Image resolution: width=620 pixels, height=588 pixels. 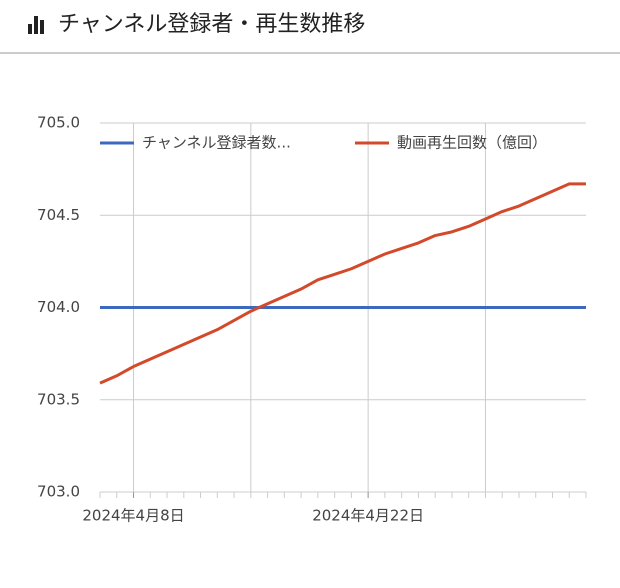 I want to click on y-tick-label: 704.5, so click(x=58, y=215).